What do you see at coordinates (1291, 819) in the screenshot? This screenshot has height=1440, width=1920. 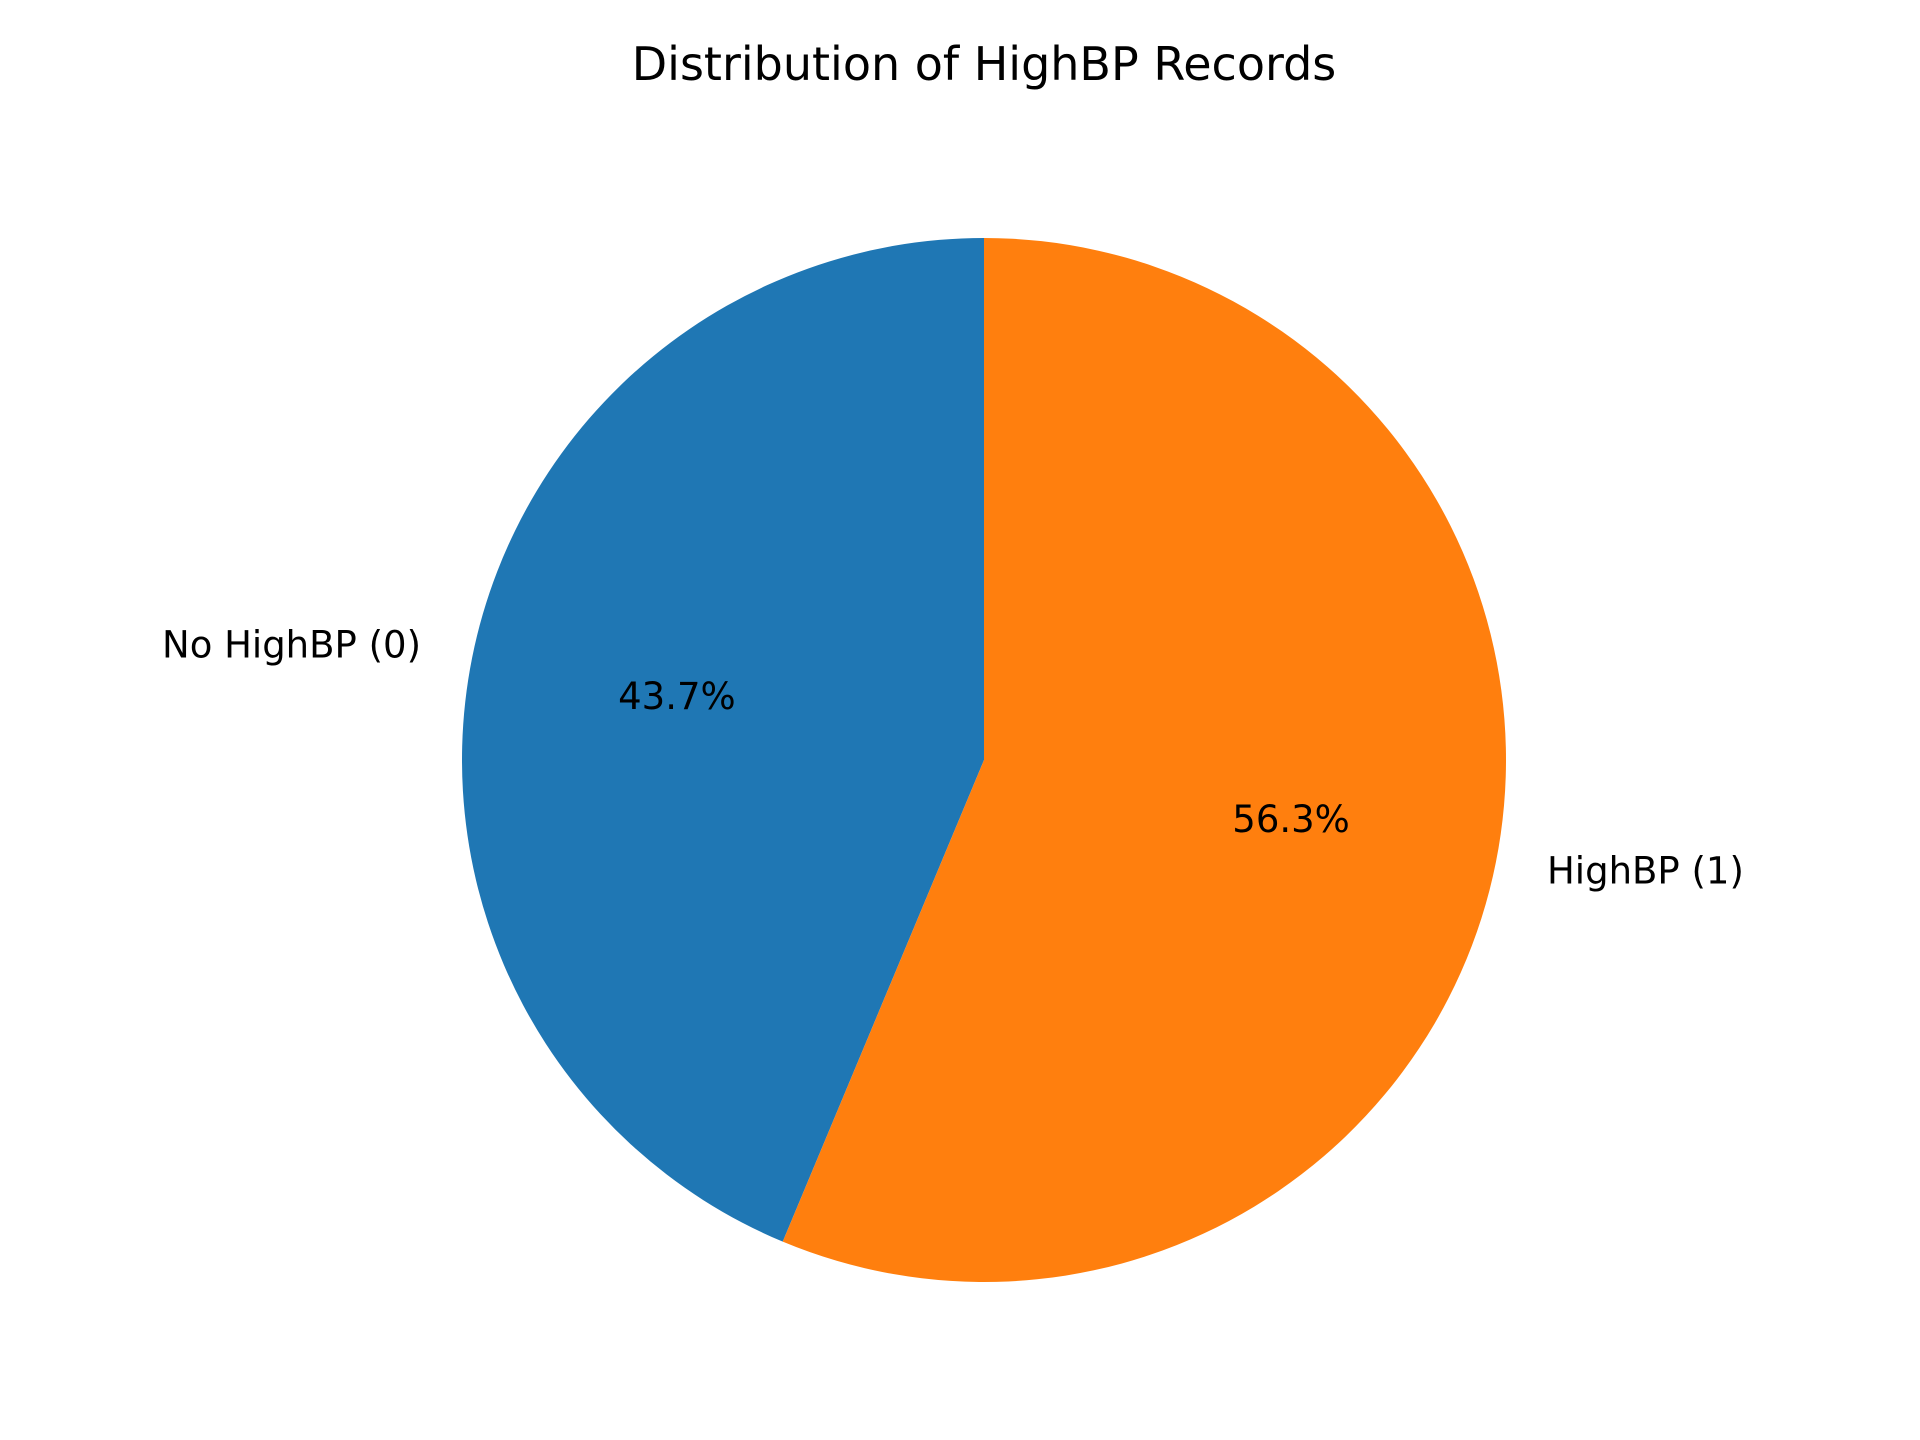 I see `pct-label-1: 56.3%` at bounding box center [1291, 819].